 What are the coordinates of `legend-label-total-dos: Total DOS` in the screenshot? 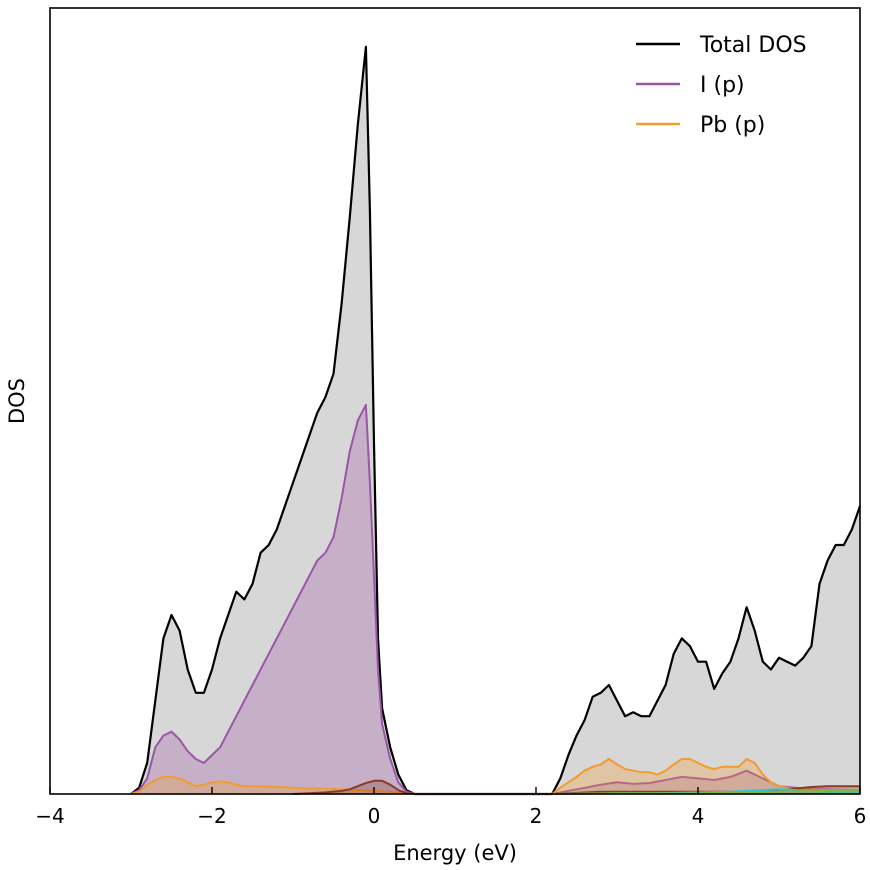 It's located at (753, 45).